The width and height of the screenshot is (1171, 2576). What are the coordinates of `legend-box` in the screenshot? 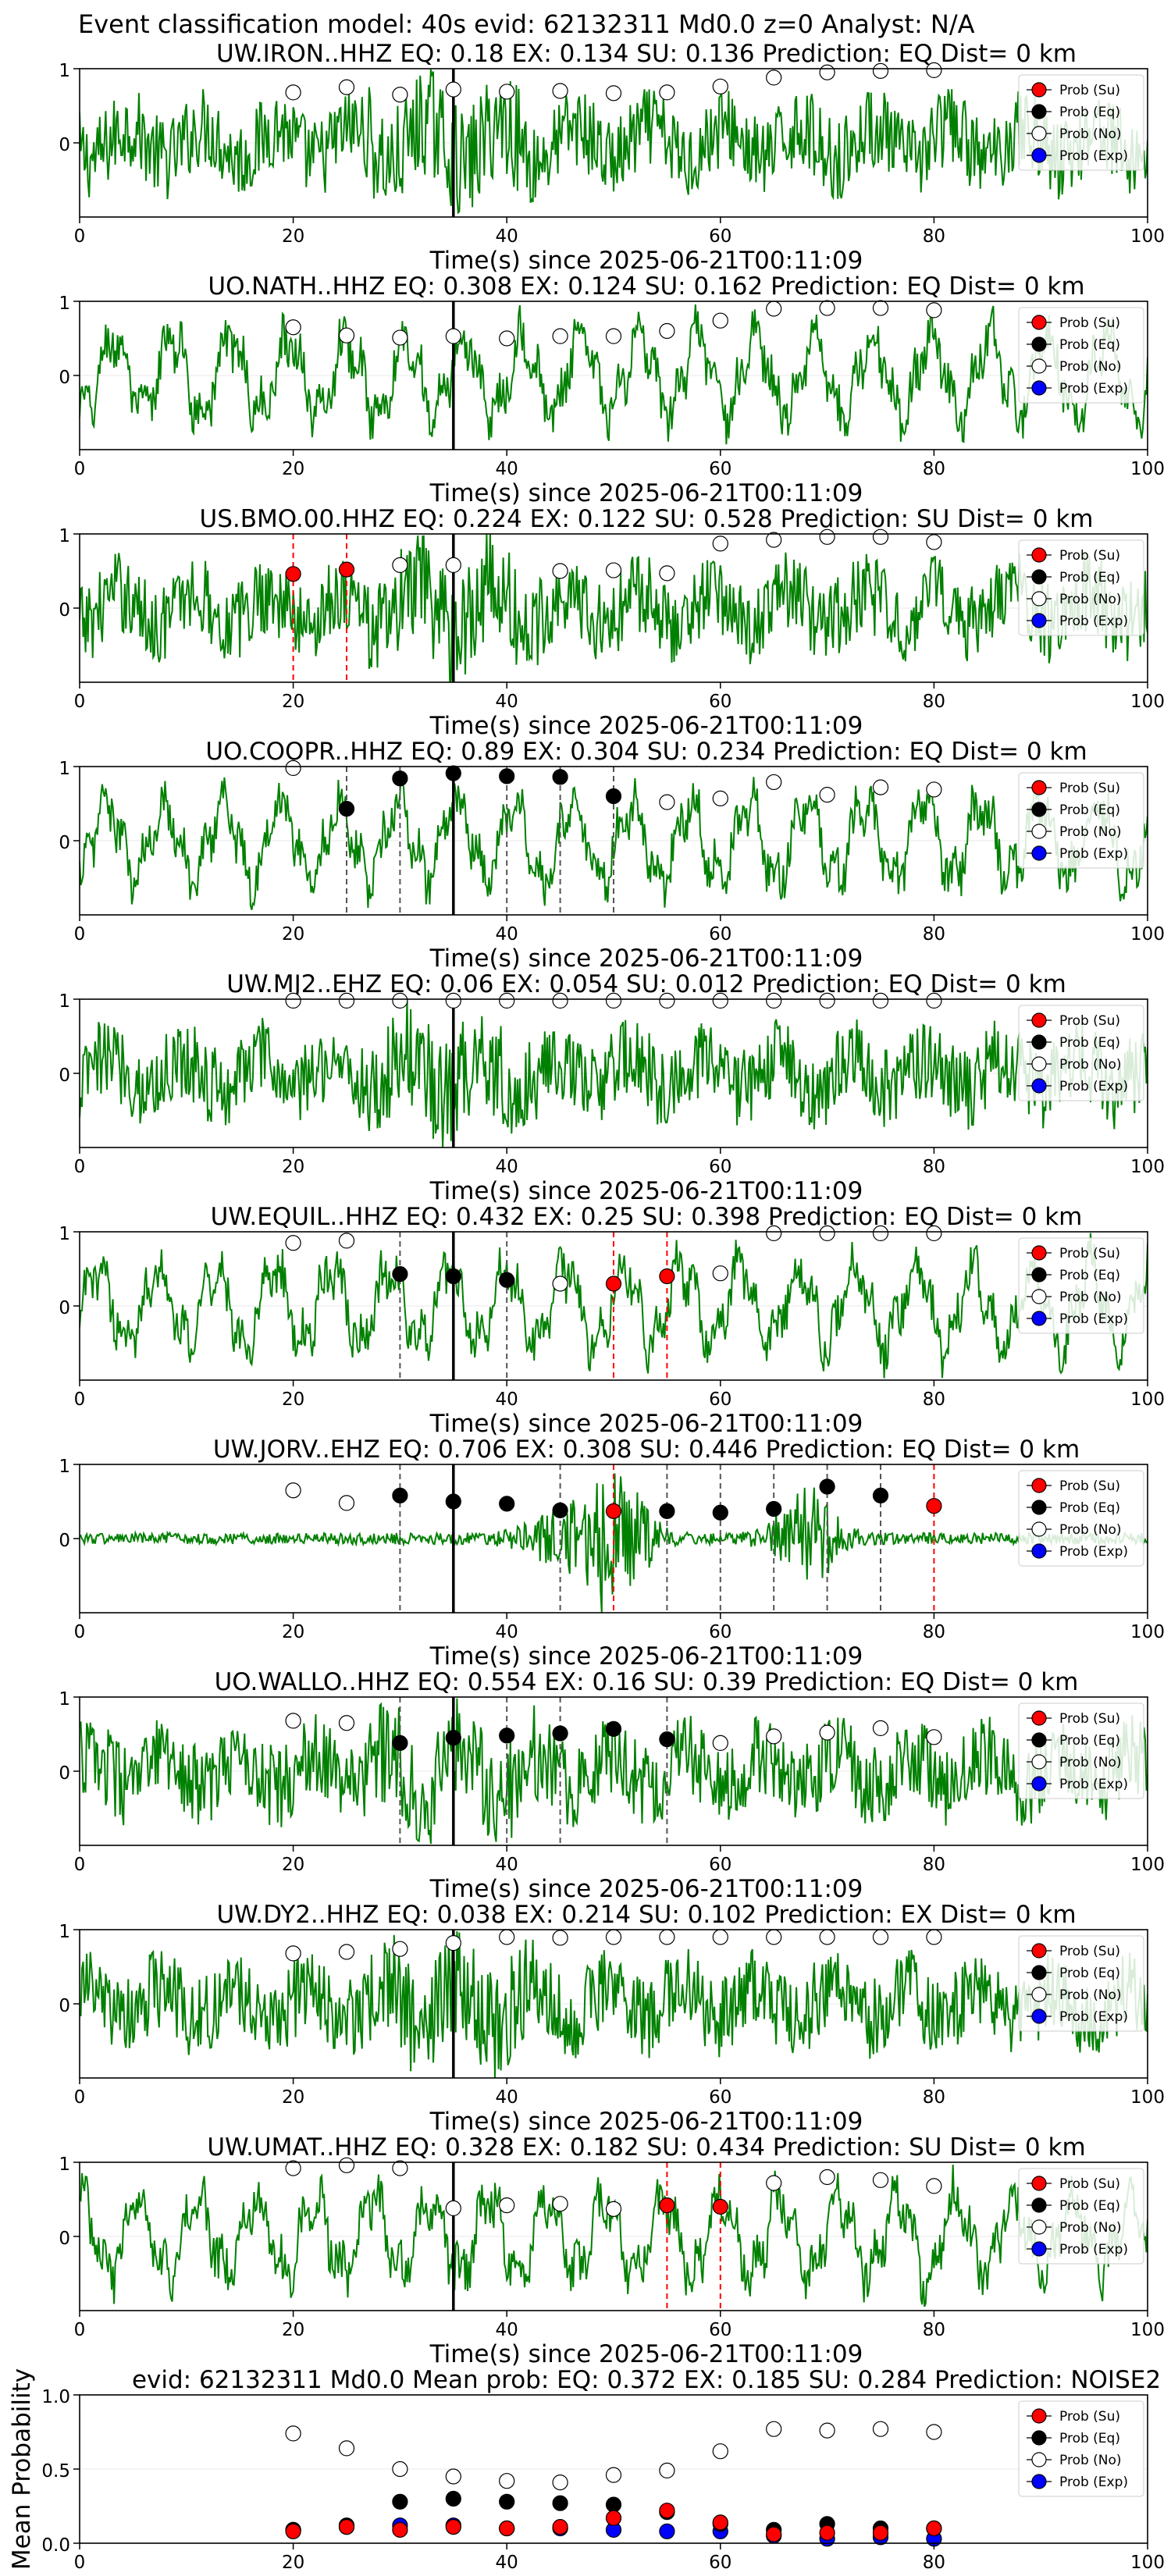 It's located at (1081, 1983).